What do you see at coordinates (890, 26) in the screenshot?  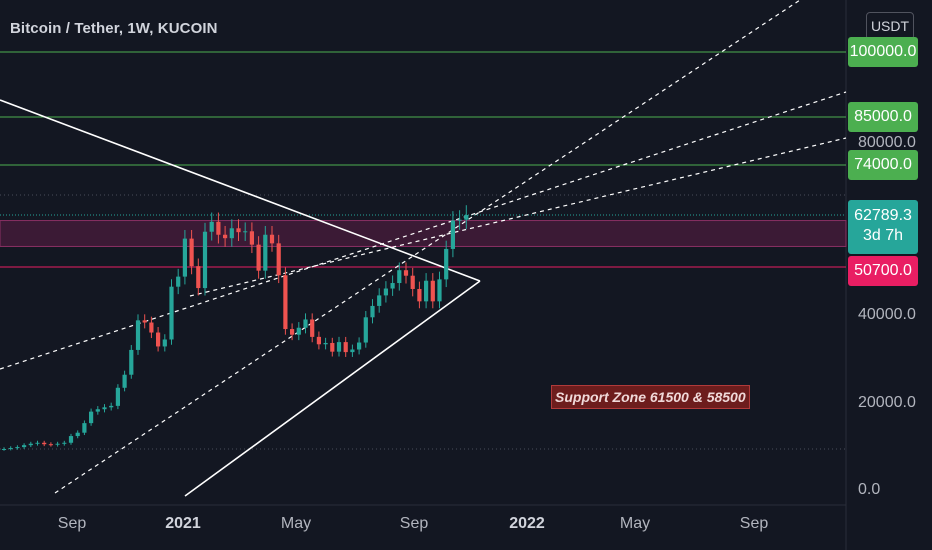 I see `currency-selector: USDT` at bounding box center [890, 26].